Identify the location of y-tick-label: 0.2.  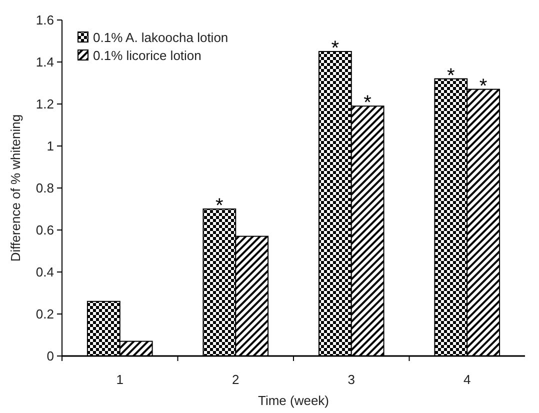
(45, 314).